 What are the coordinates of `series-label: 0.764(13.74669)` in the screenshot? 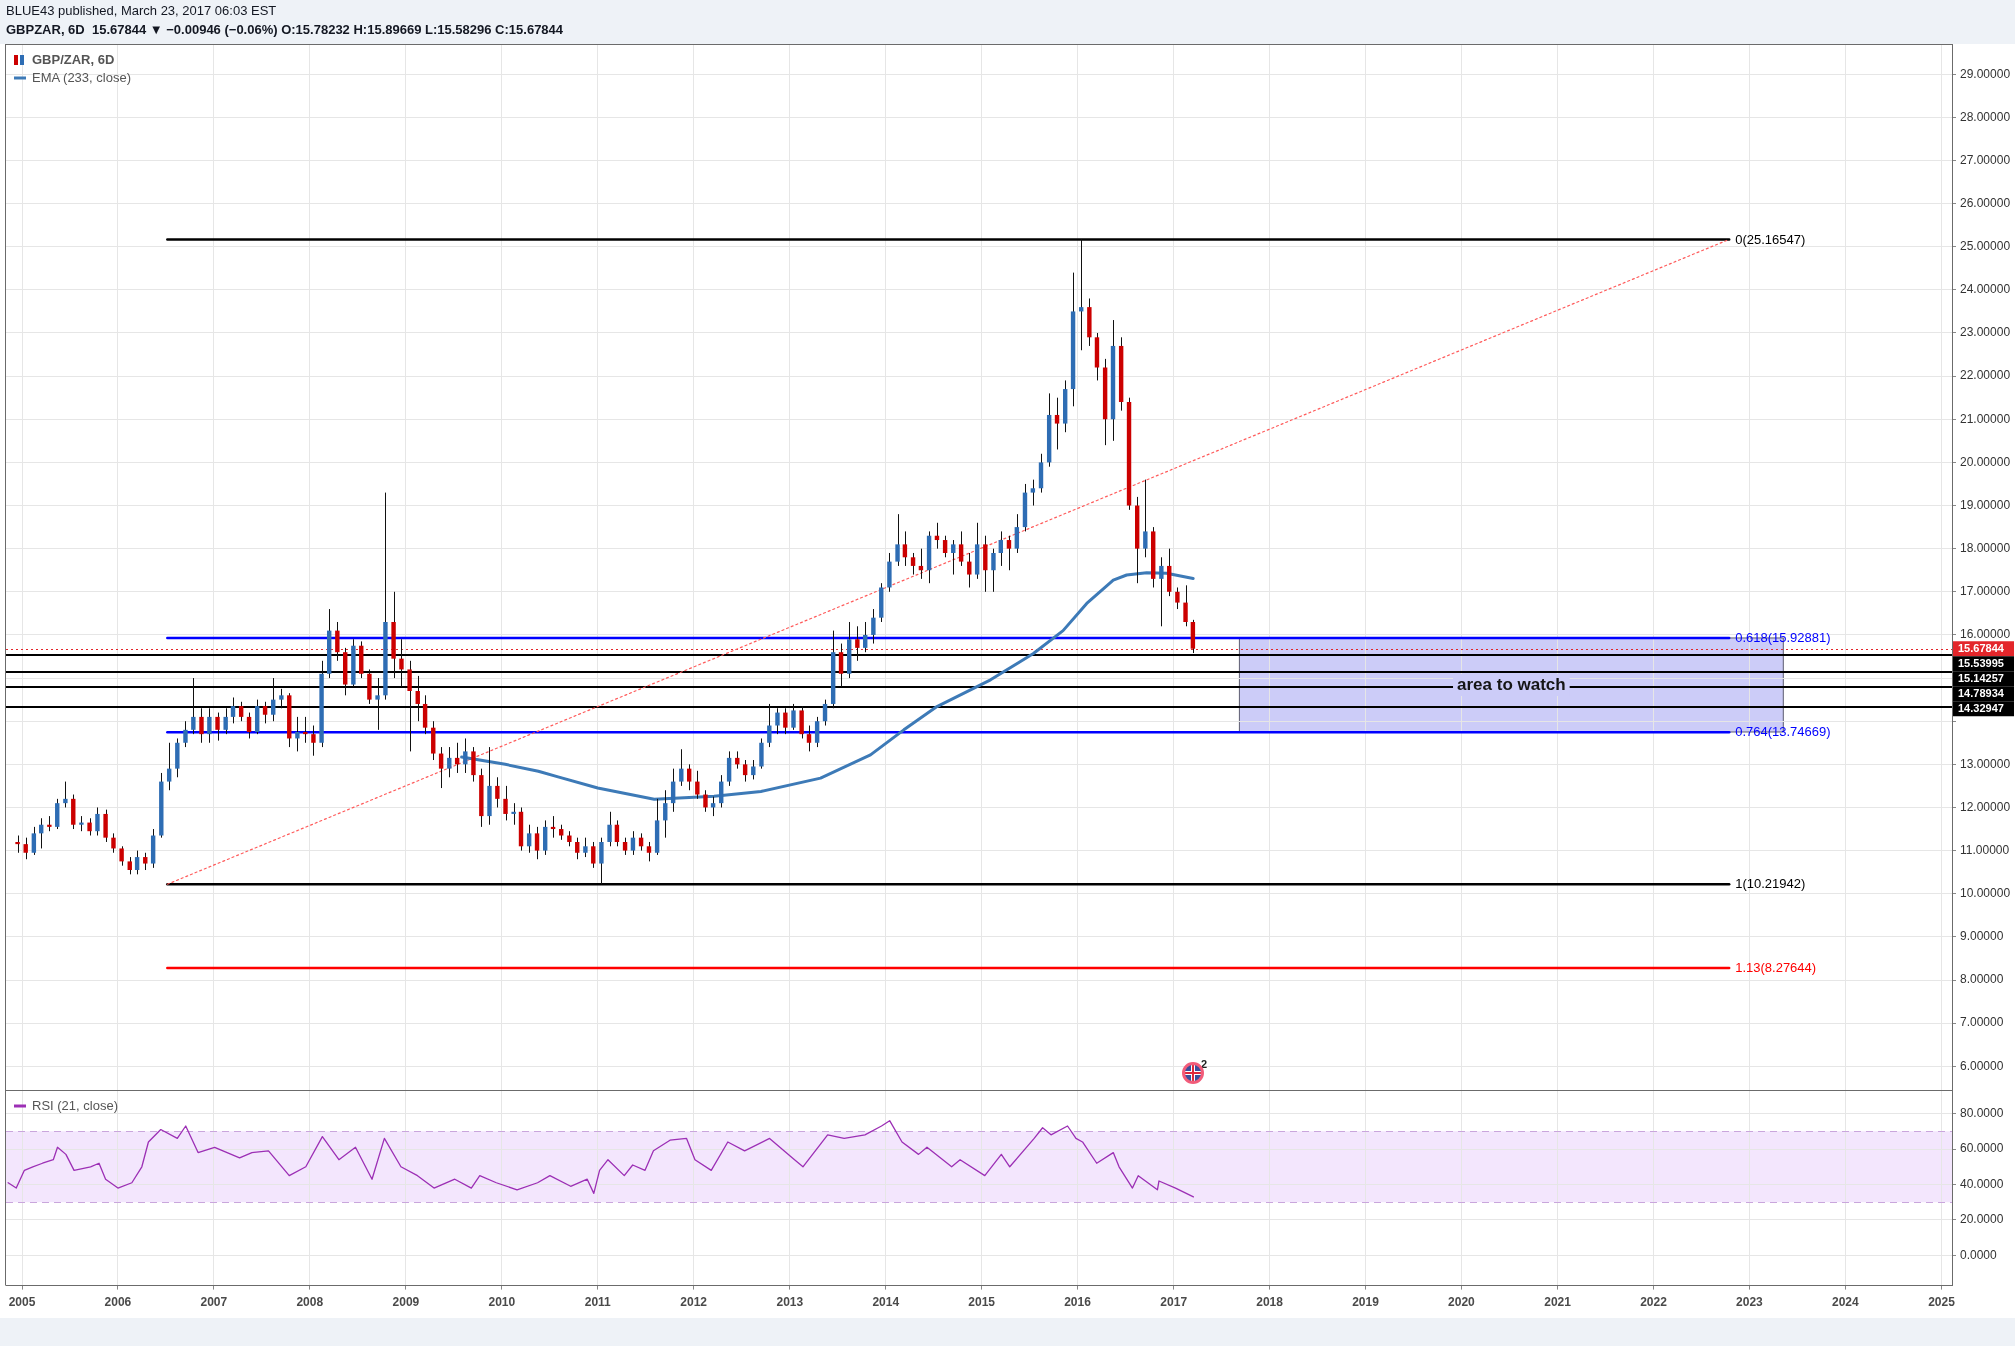 It's located at (1783, 732).